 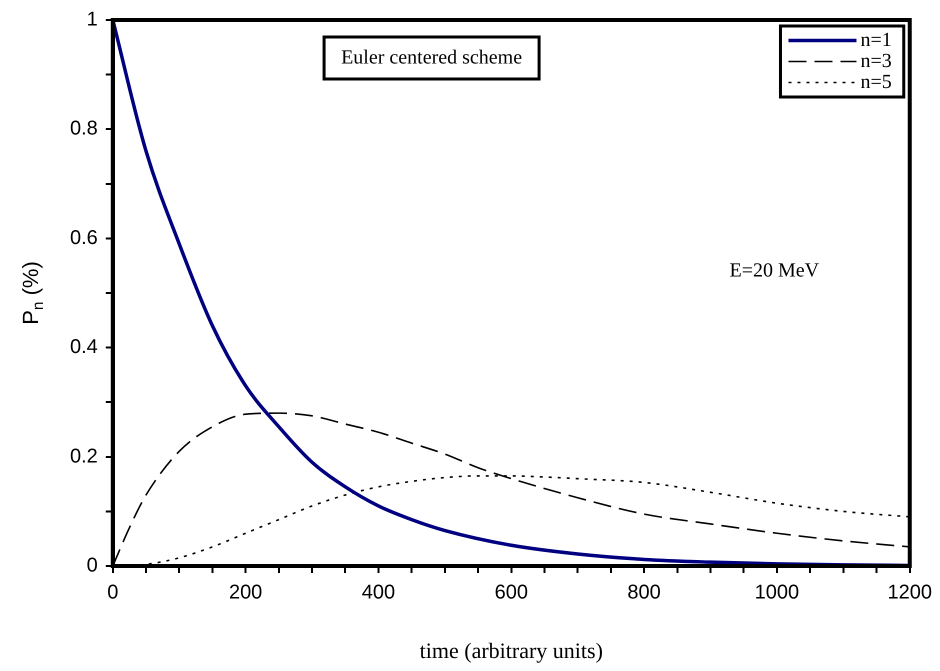 I want to click on legend-label: n=1, so click(x=876, y=39).